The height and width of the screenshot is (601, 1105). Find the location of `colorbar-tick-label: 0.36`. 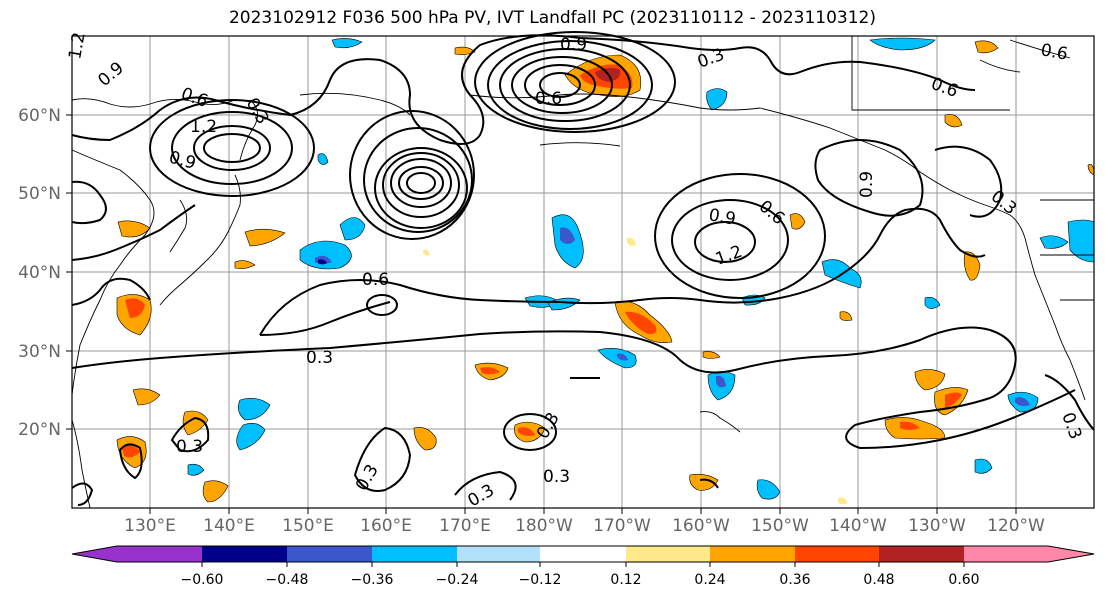

colorbar-tick-label: 0.36 is located at coordinates (794, 580).